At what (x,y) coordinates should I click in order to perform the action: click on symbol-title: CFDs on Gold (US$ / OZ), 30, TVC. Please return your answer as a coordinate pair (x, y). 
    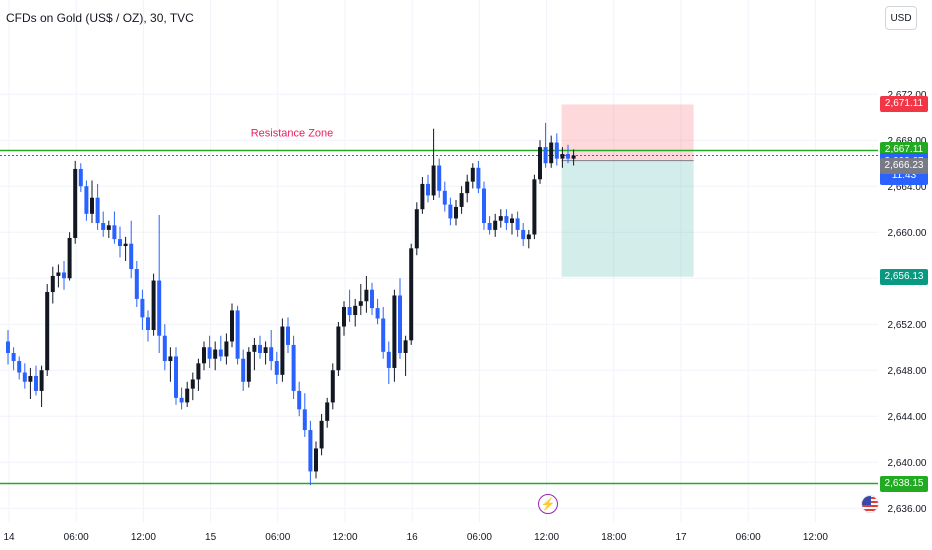
    Looking at the image, I should click on (100, 18).